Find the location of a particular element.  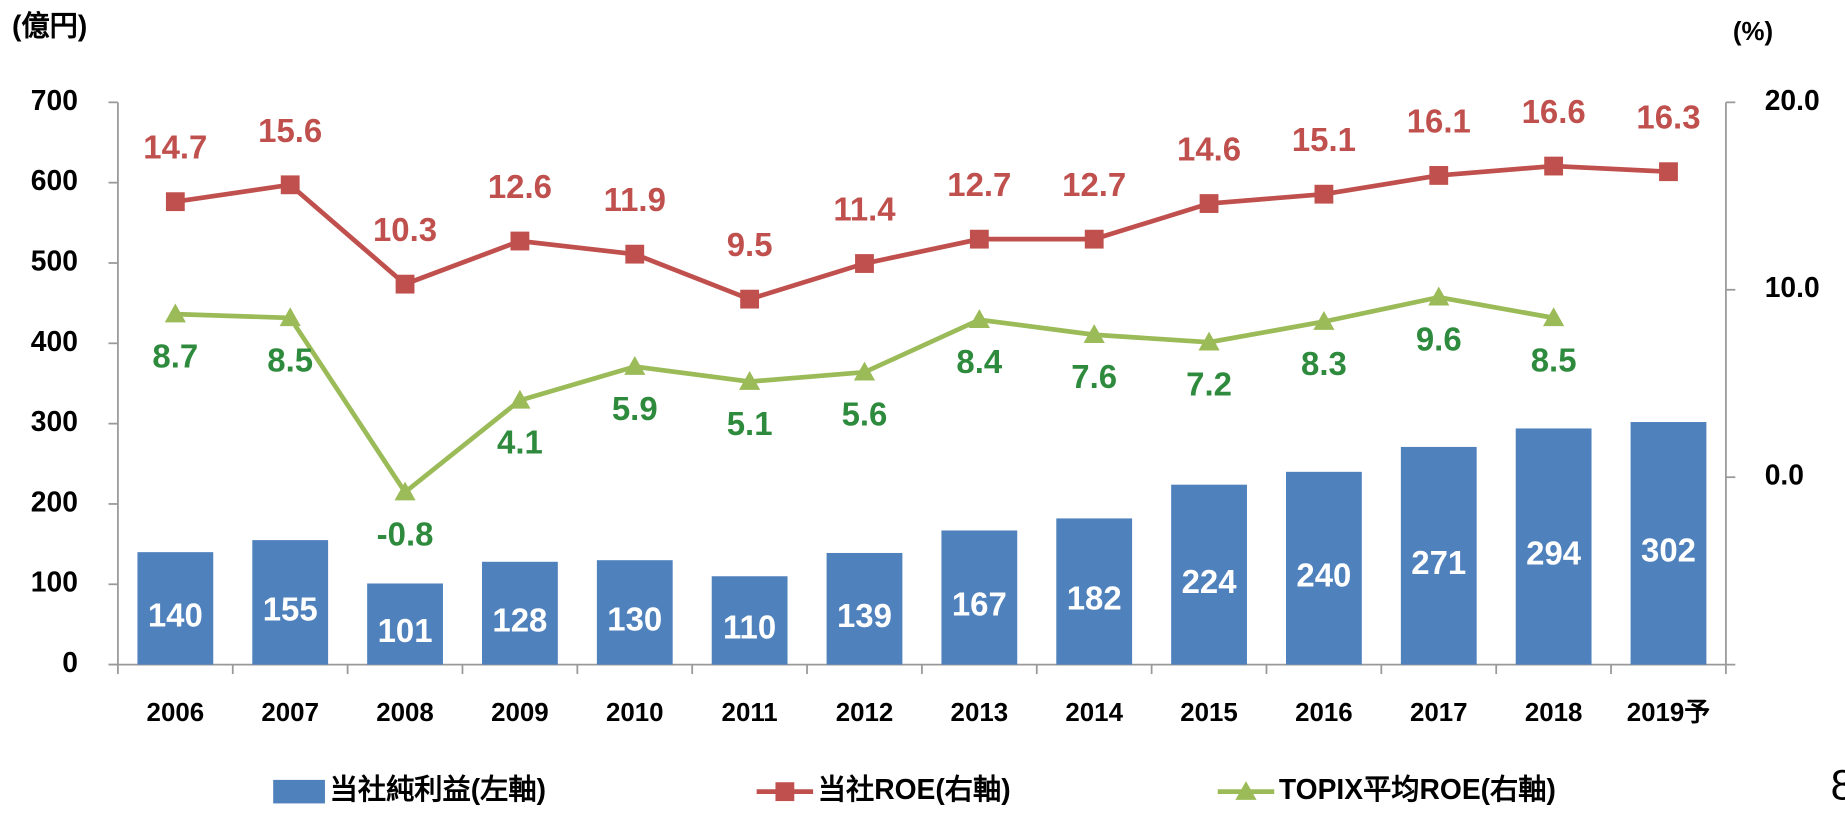

bar-label: 167 is located at coordinates (979, 604).